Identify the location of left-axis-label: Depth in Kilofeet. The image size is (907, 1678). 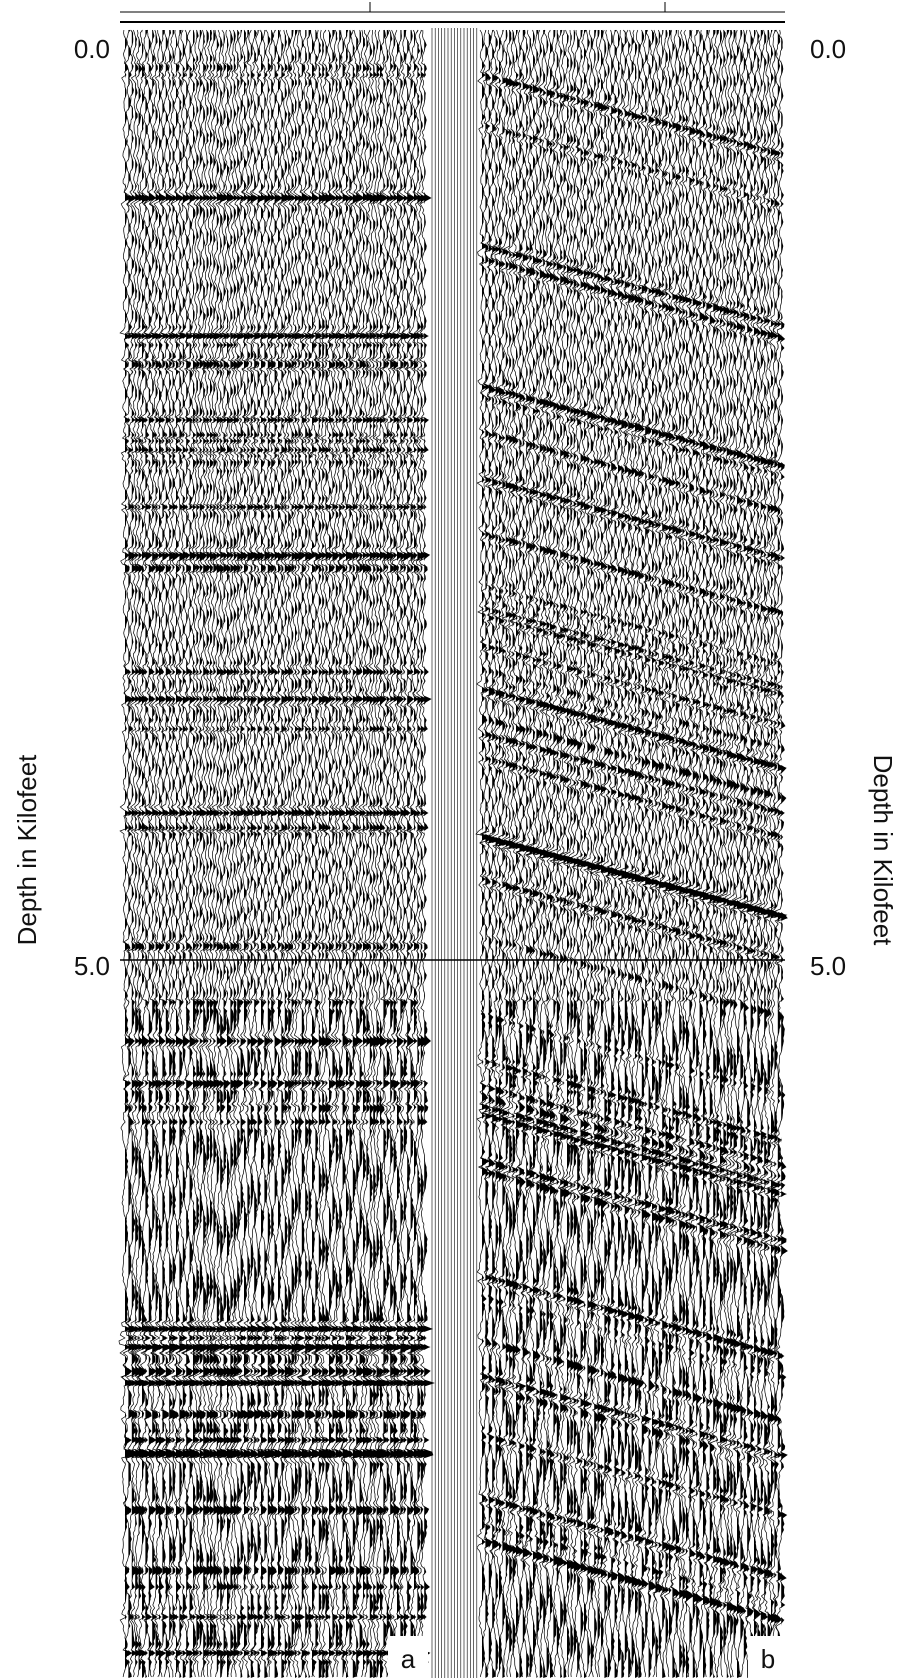
(27, 850).